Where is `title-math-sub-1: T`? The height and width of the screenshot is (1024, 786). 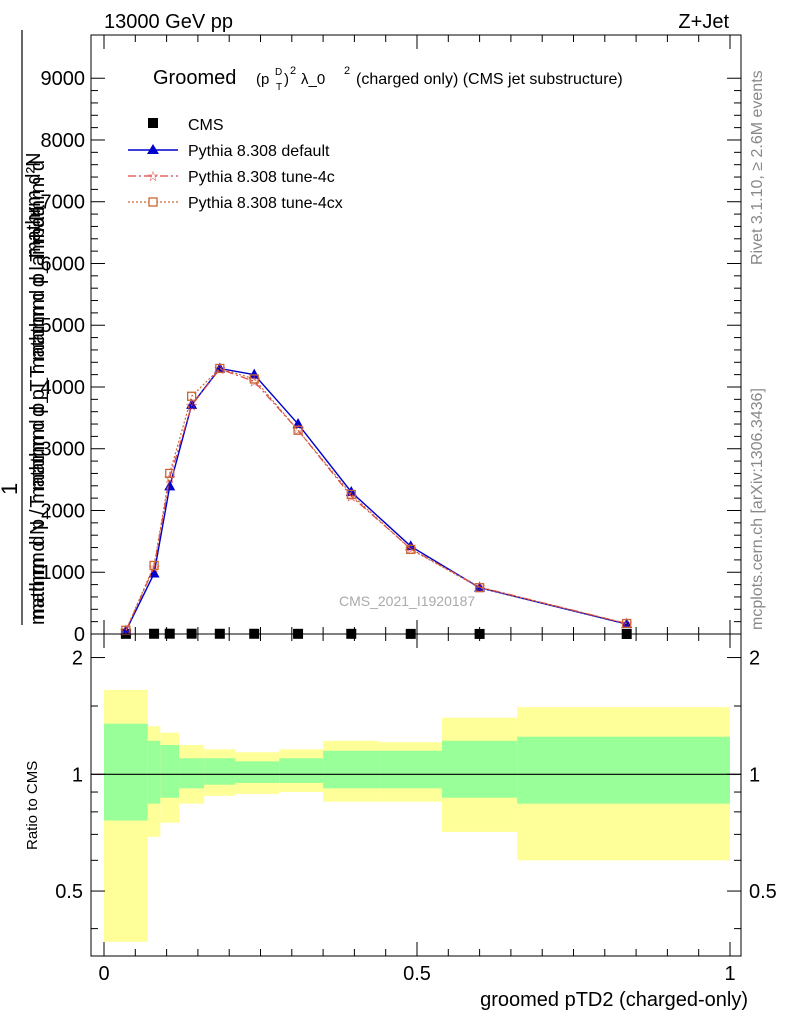 title-math-sub-1: T is located at coordinates (279, 87).